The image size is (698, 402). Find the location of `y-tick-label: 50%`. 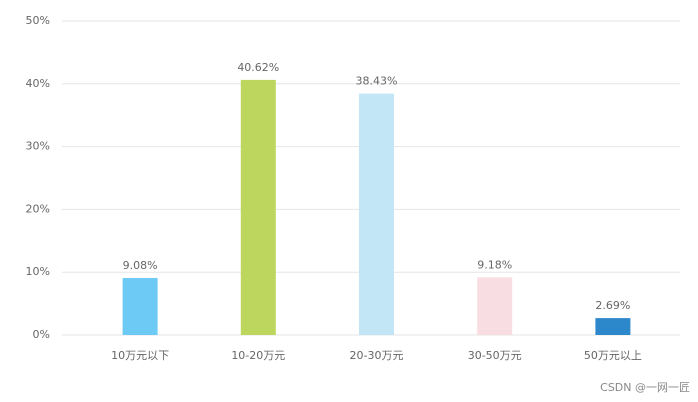

y-tick-label: 50% is located at coordinates (38, 20).